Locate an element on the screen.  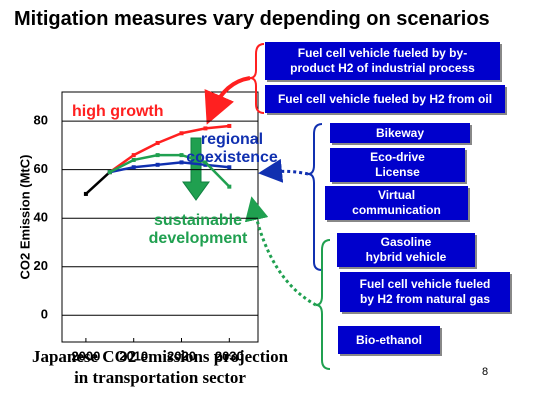
measure-box: Eco-drive License is located at coordinates (397, 165).